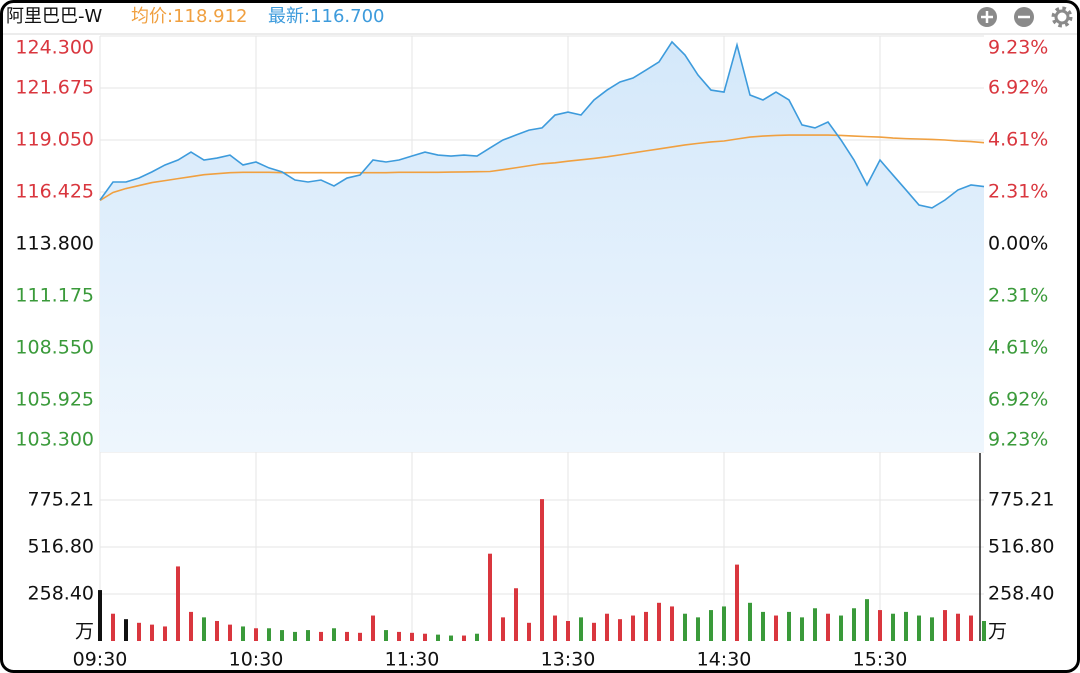  I want to click on y-tick-label: 121.675, so click(54, 88).